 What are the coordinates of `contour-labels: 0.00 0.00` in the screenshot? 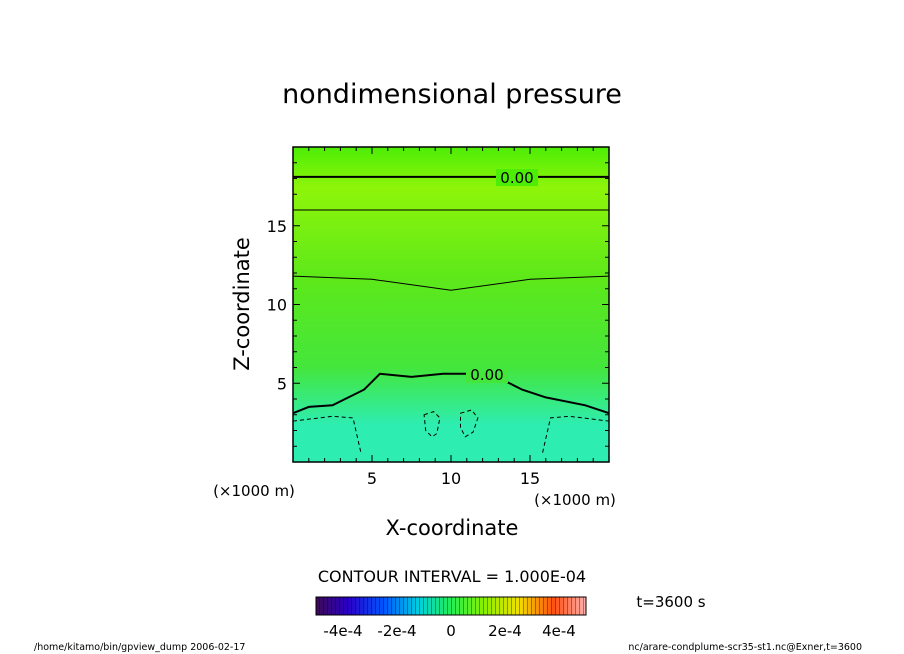 It's located at (502, 276).